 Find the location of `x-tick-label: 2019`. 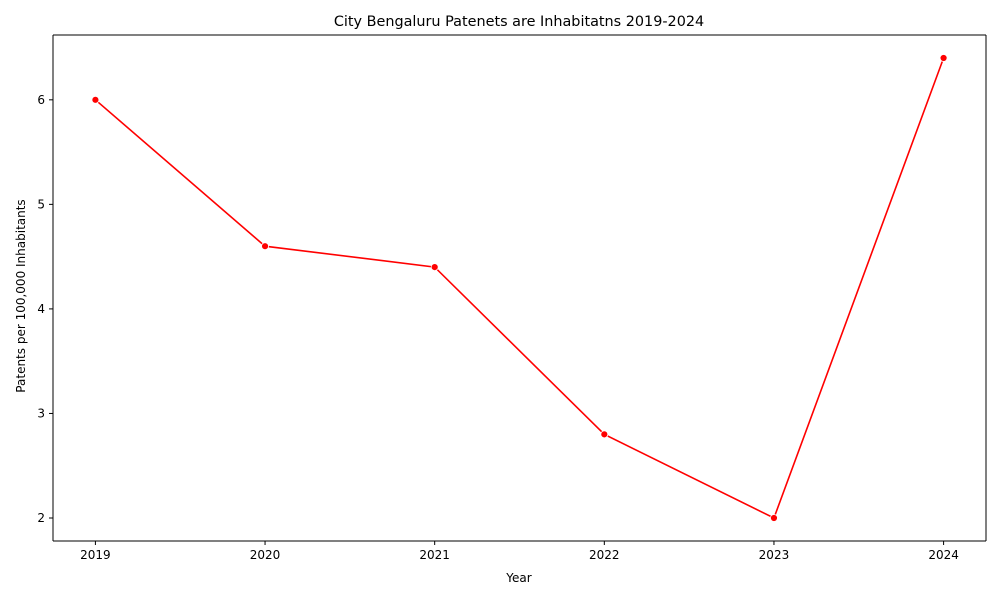

x-tick-label: 2019 is located at coordinates (95, 555).